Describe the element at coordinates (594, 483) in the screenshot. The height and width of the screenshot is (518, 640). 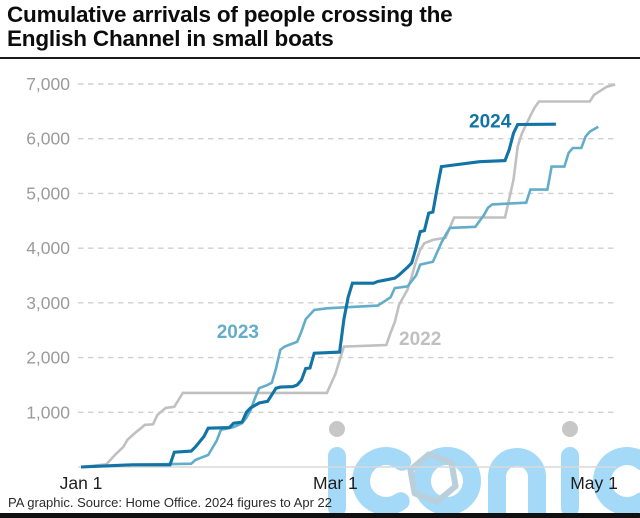
I see `x-axis-tick-label: May 1` at that location.